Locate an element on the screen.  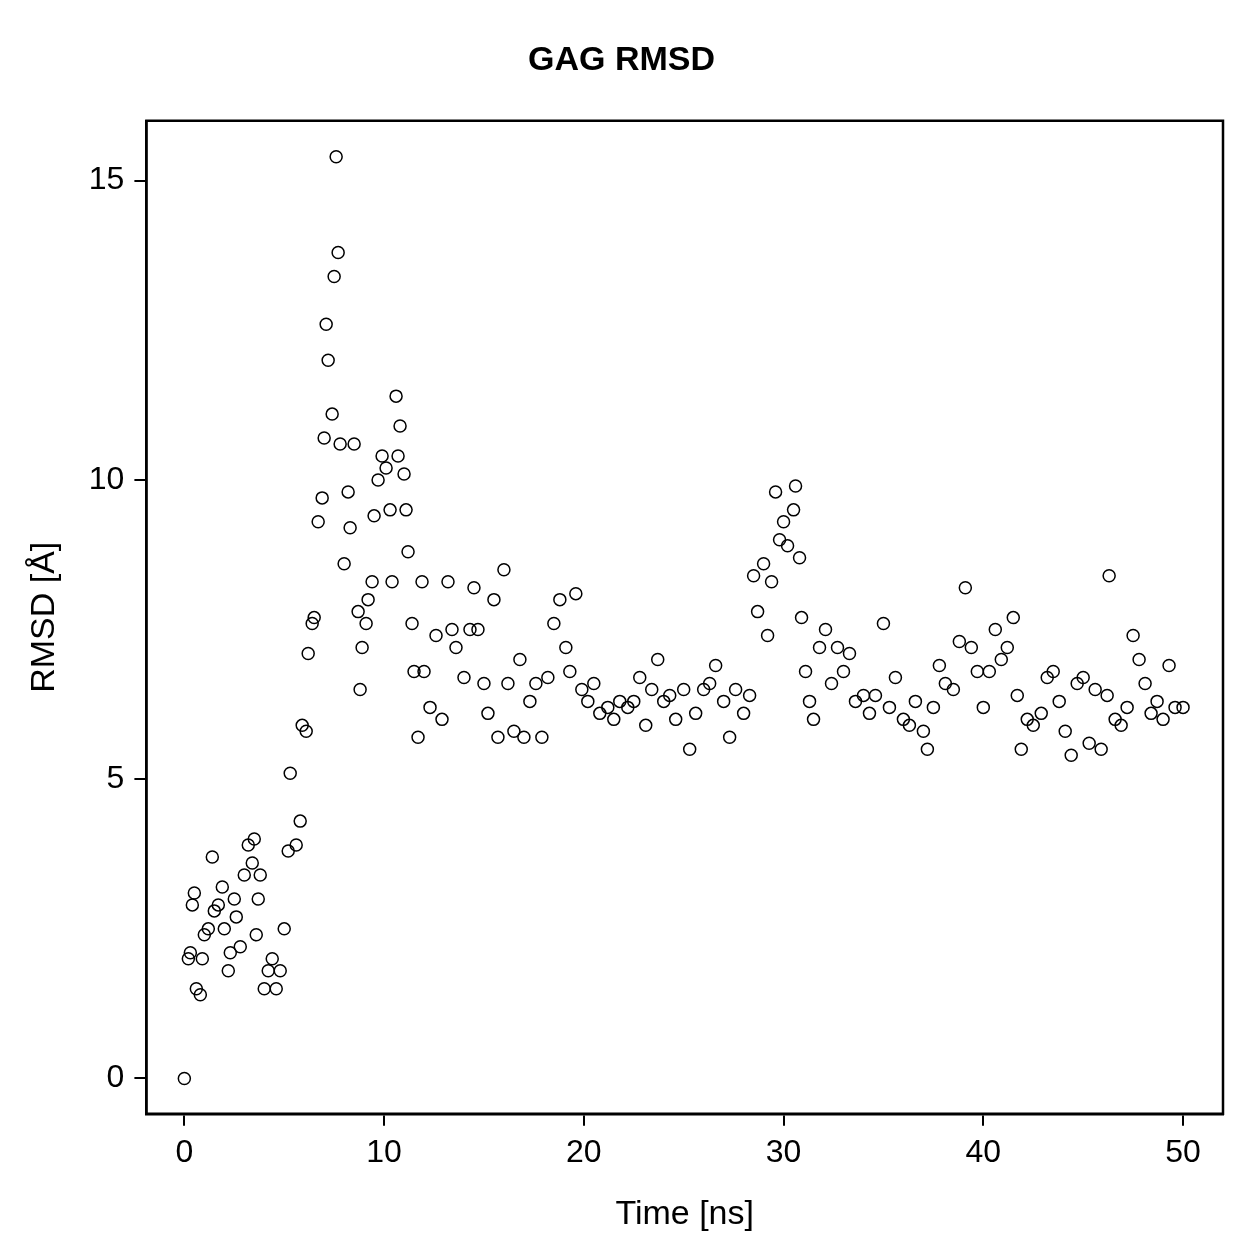
y-tick-label: 10 is located at coordinates (106, 477).